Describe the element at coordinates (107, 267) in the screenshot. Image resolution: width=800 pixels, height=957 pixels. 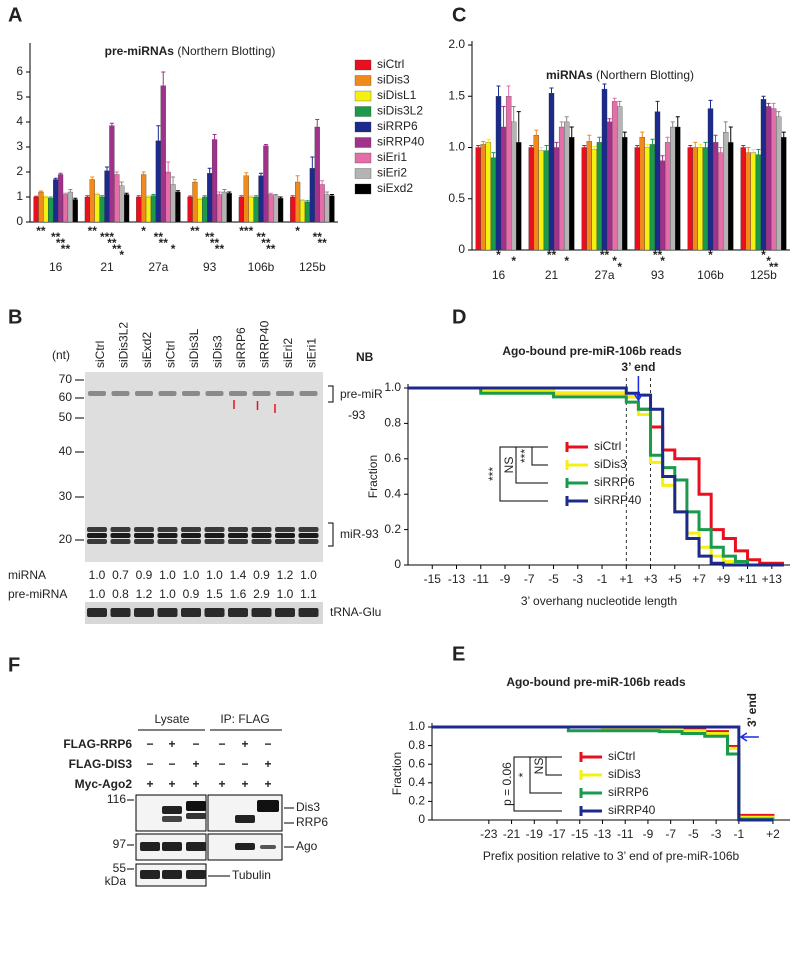
I see `x-tick-label: 21` at that location.